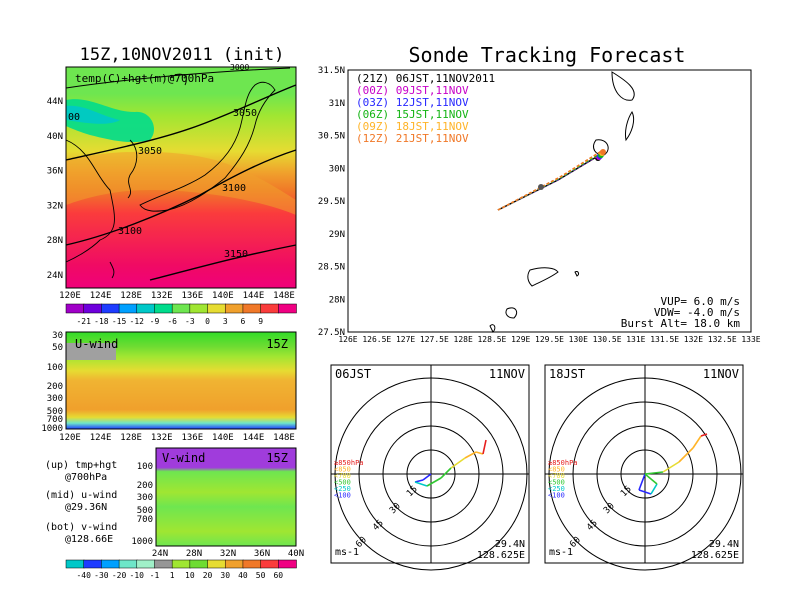  Describe the element at coordinates (223, 262) in the screenshot. I see `contour-line` at that location.